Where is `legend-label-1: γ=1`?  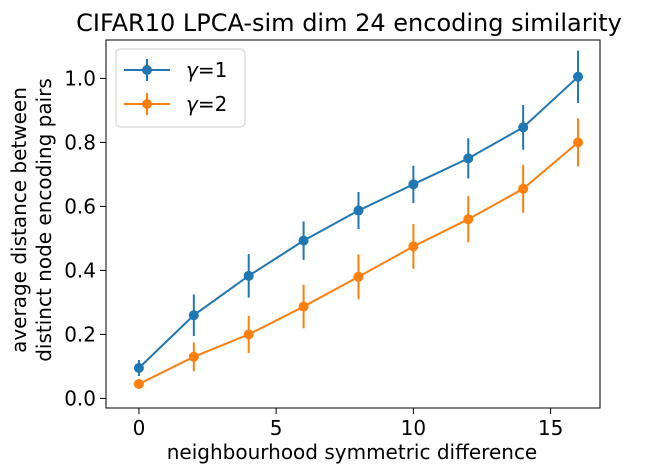
legend-label-1: γ=1 is located at coordinates (206, 70).